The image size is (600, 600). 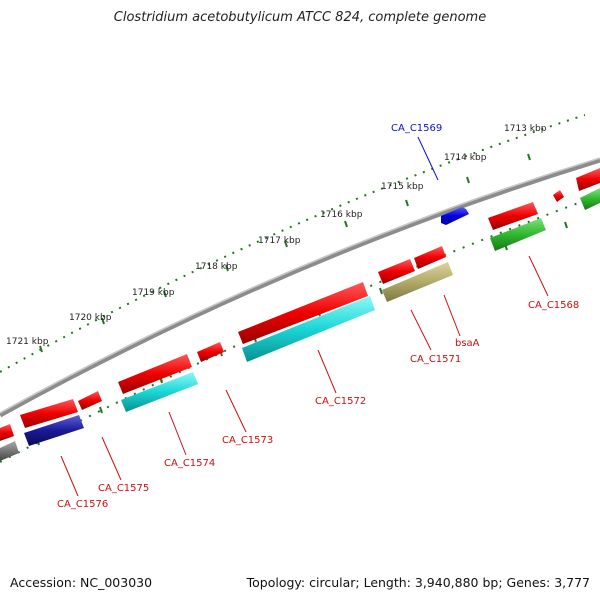 I want to click on feature-bar-navy, so click(x=54, y=430).